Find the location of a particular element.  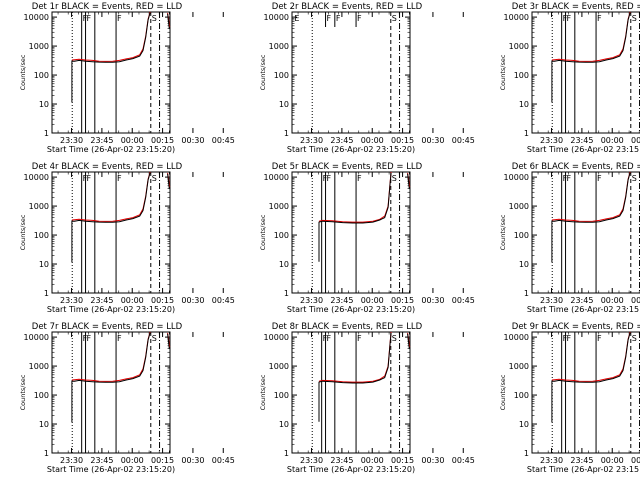

panel-title: Det 5r BLACK = Events, RED = LLD is located at coordinates (347, 167).